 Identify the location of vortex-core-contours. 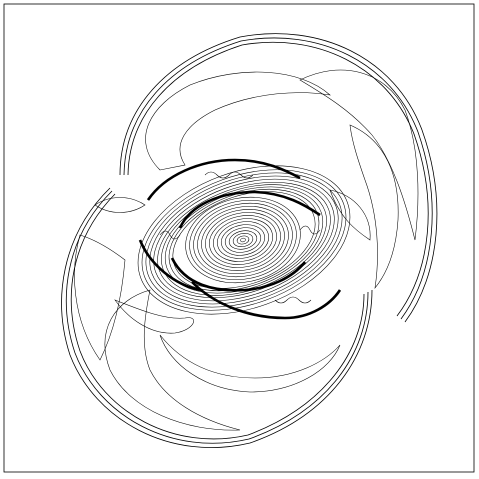
(243, 240).